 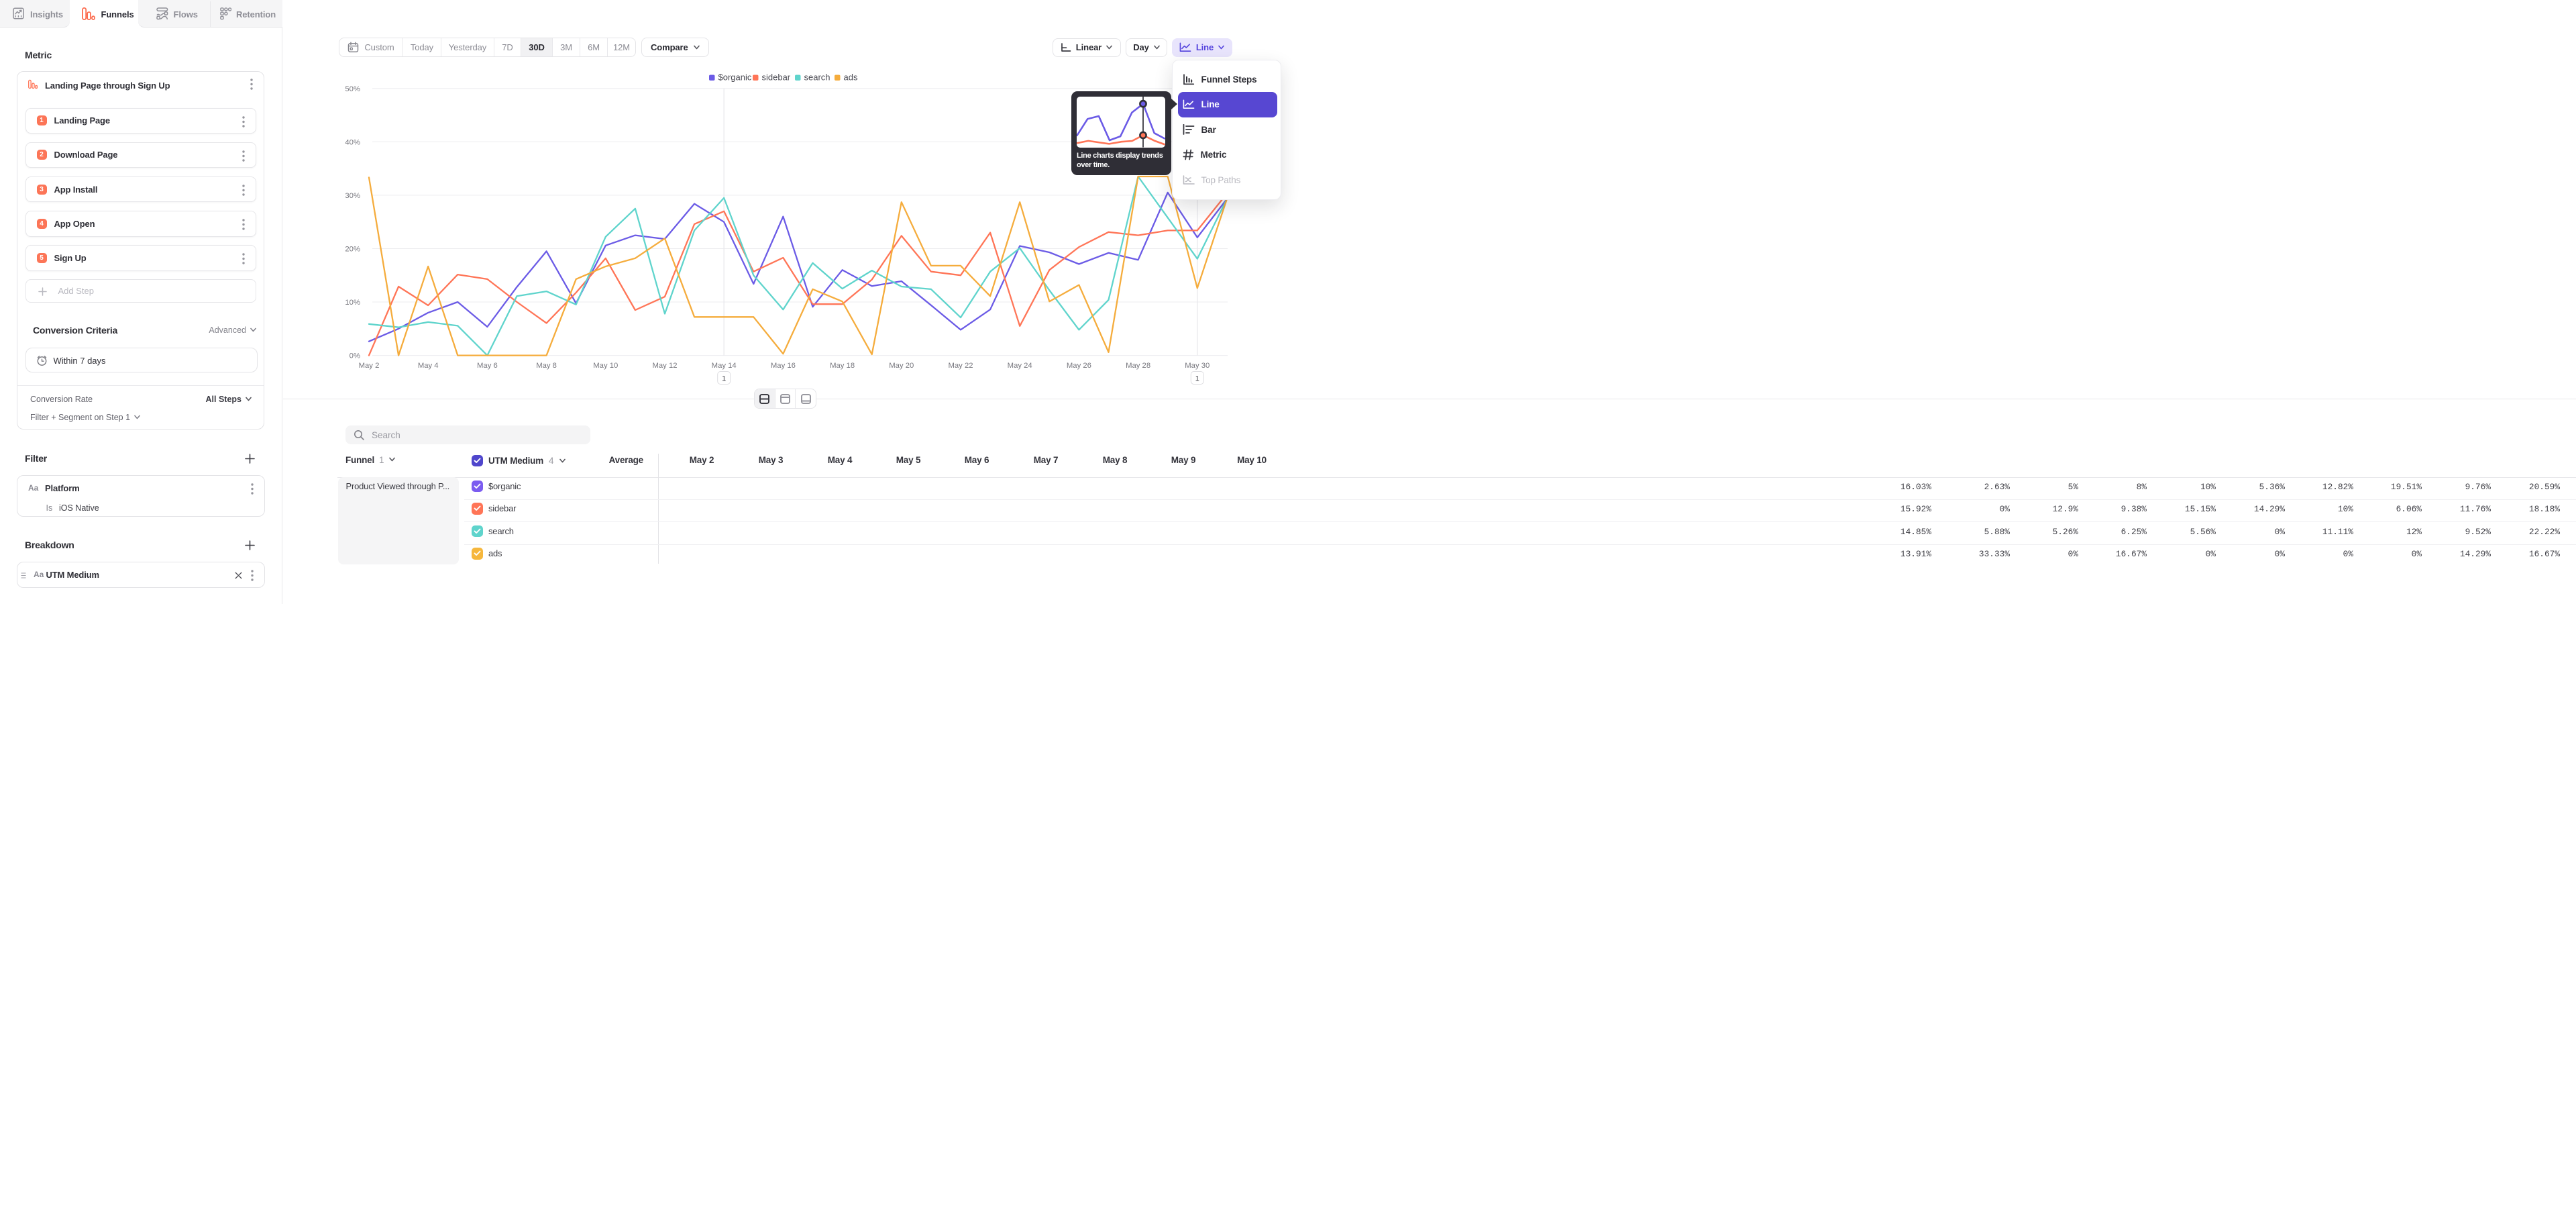 I want to click on svg-text: search, so click(x=817, y=77).